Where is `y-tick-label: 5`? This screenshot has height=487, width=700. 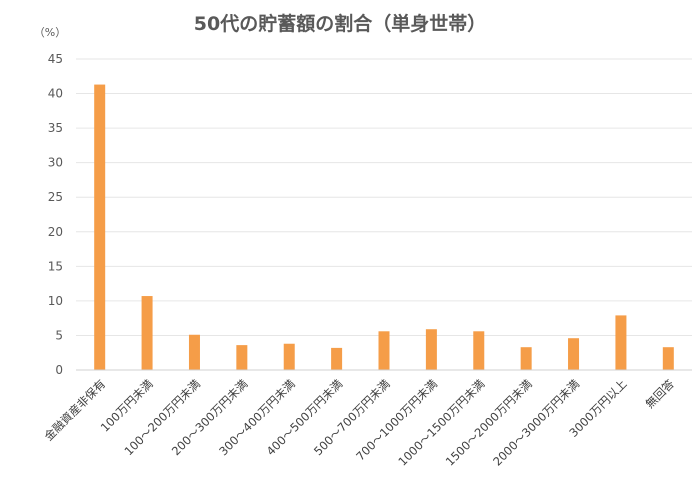 y-tick-label: 5 is located at coordinates (59, 335).